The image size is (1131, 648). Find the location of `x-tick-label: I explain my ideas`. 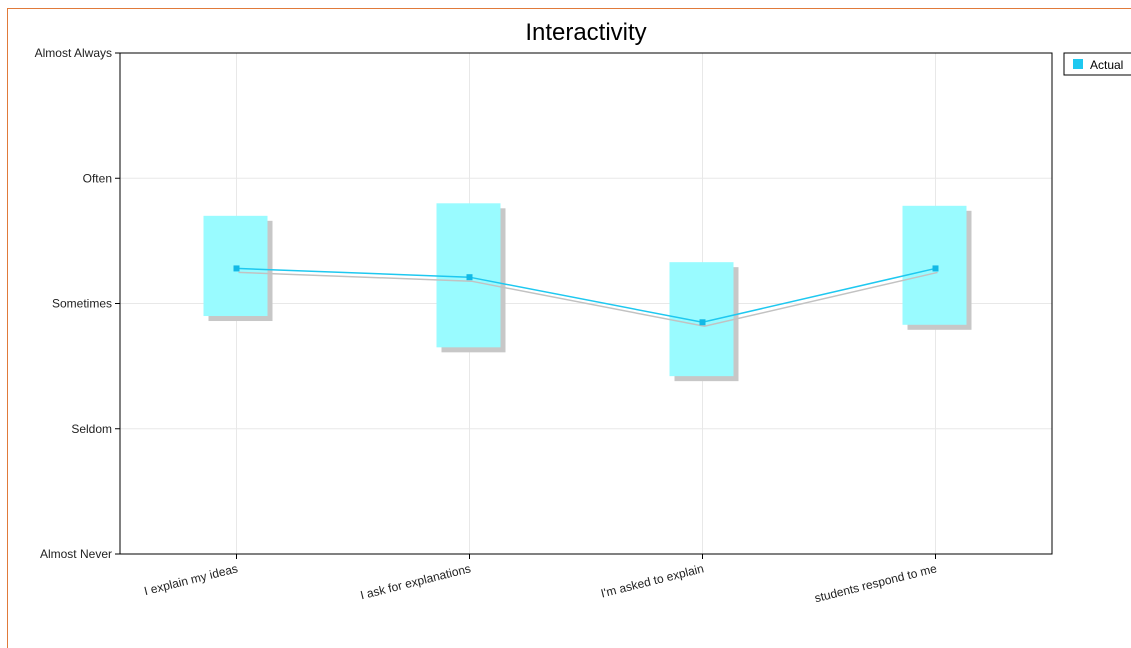

x-tick-label: I explain my ideas is located at coordinates (191, 579).